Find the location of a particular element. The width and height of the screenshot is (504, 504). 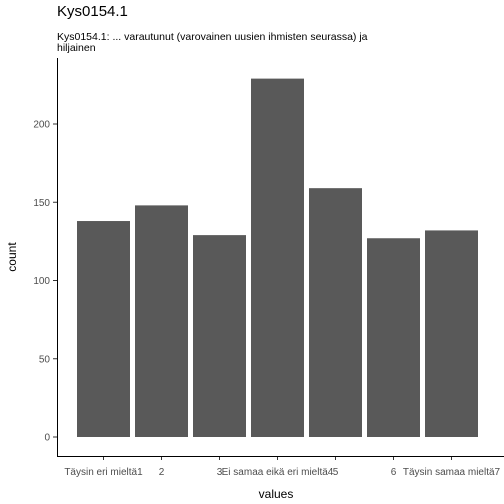

chart-title: Kys0154.1 is located at coordinates (92, 11).